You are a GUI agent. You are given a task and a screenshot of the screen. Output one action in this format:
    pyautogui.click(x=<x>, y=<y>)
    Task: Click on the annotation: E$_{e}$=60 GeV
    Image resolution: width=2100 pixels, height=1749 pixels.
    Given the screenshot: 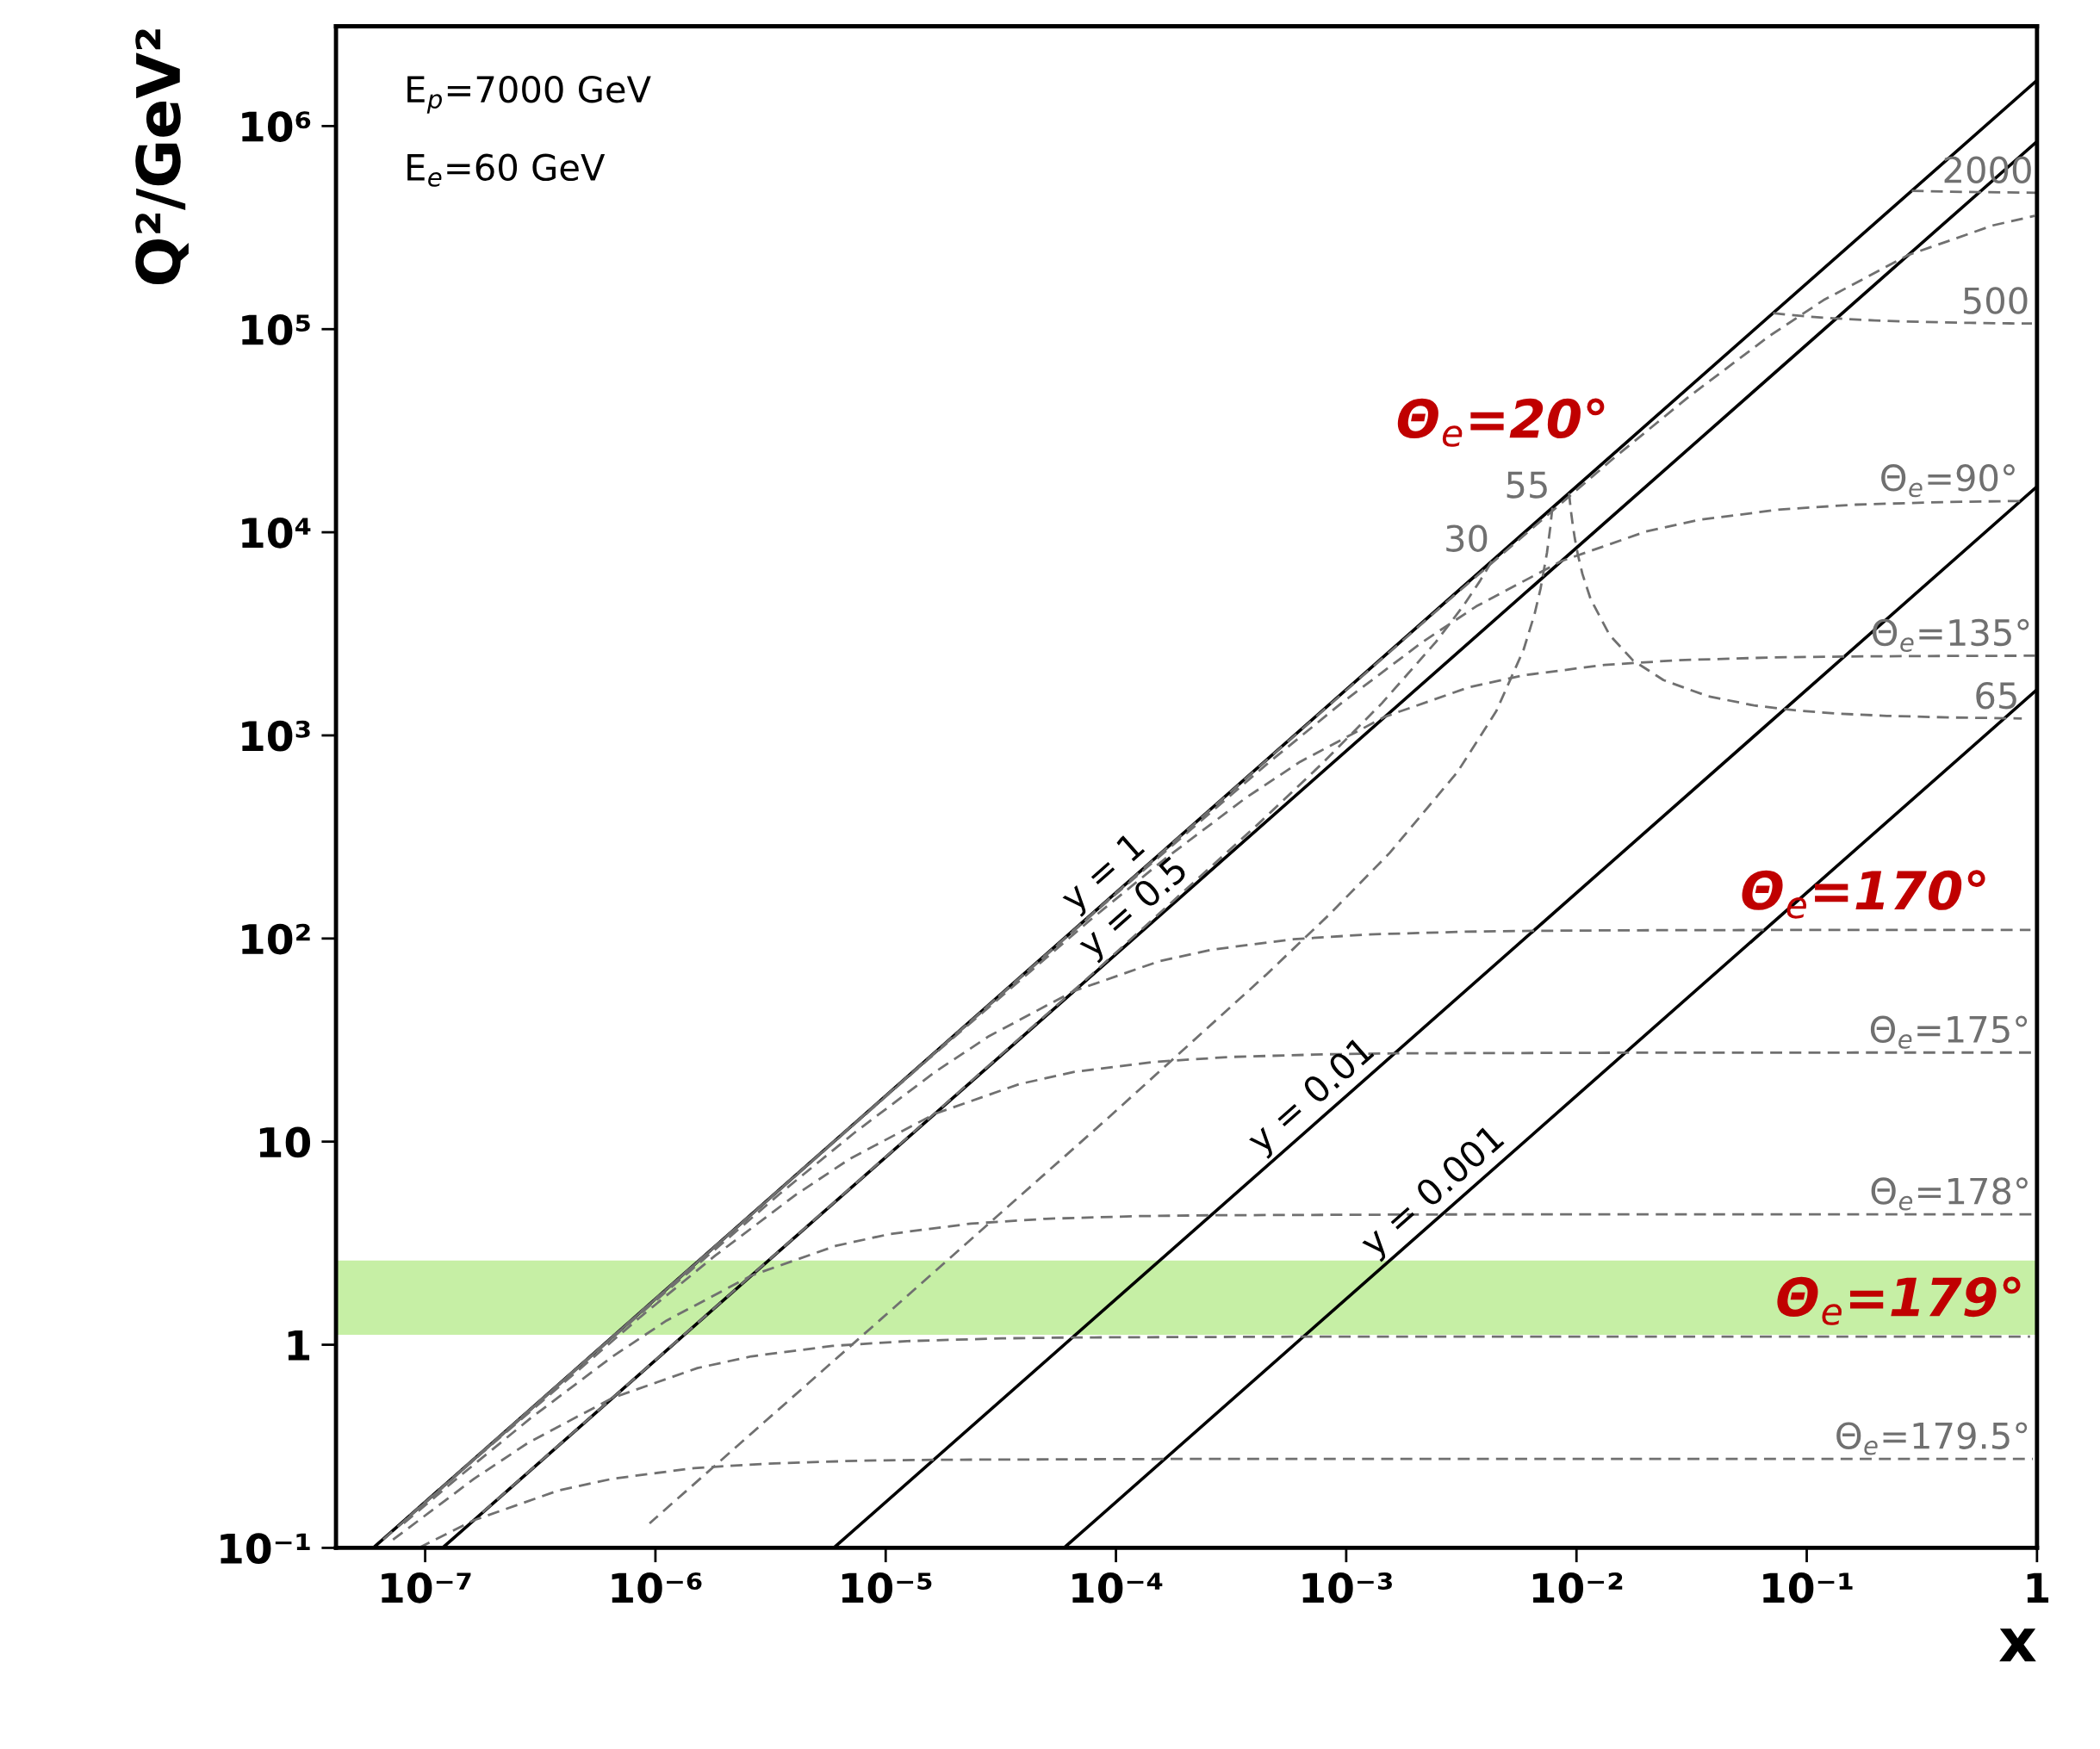 What is the action you would take?
    pyautogui.click(x=506, y=170)
    